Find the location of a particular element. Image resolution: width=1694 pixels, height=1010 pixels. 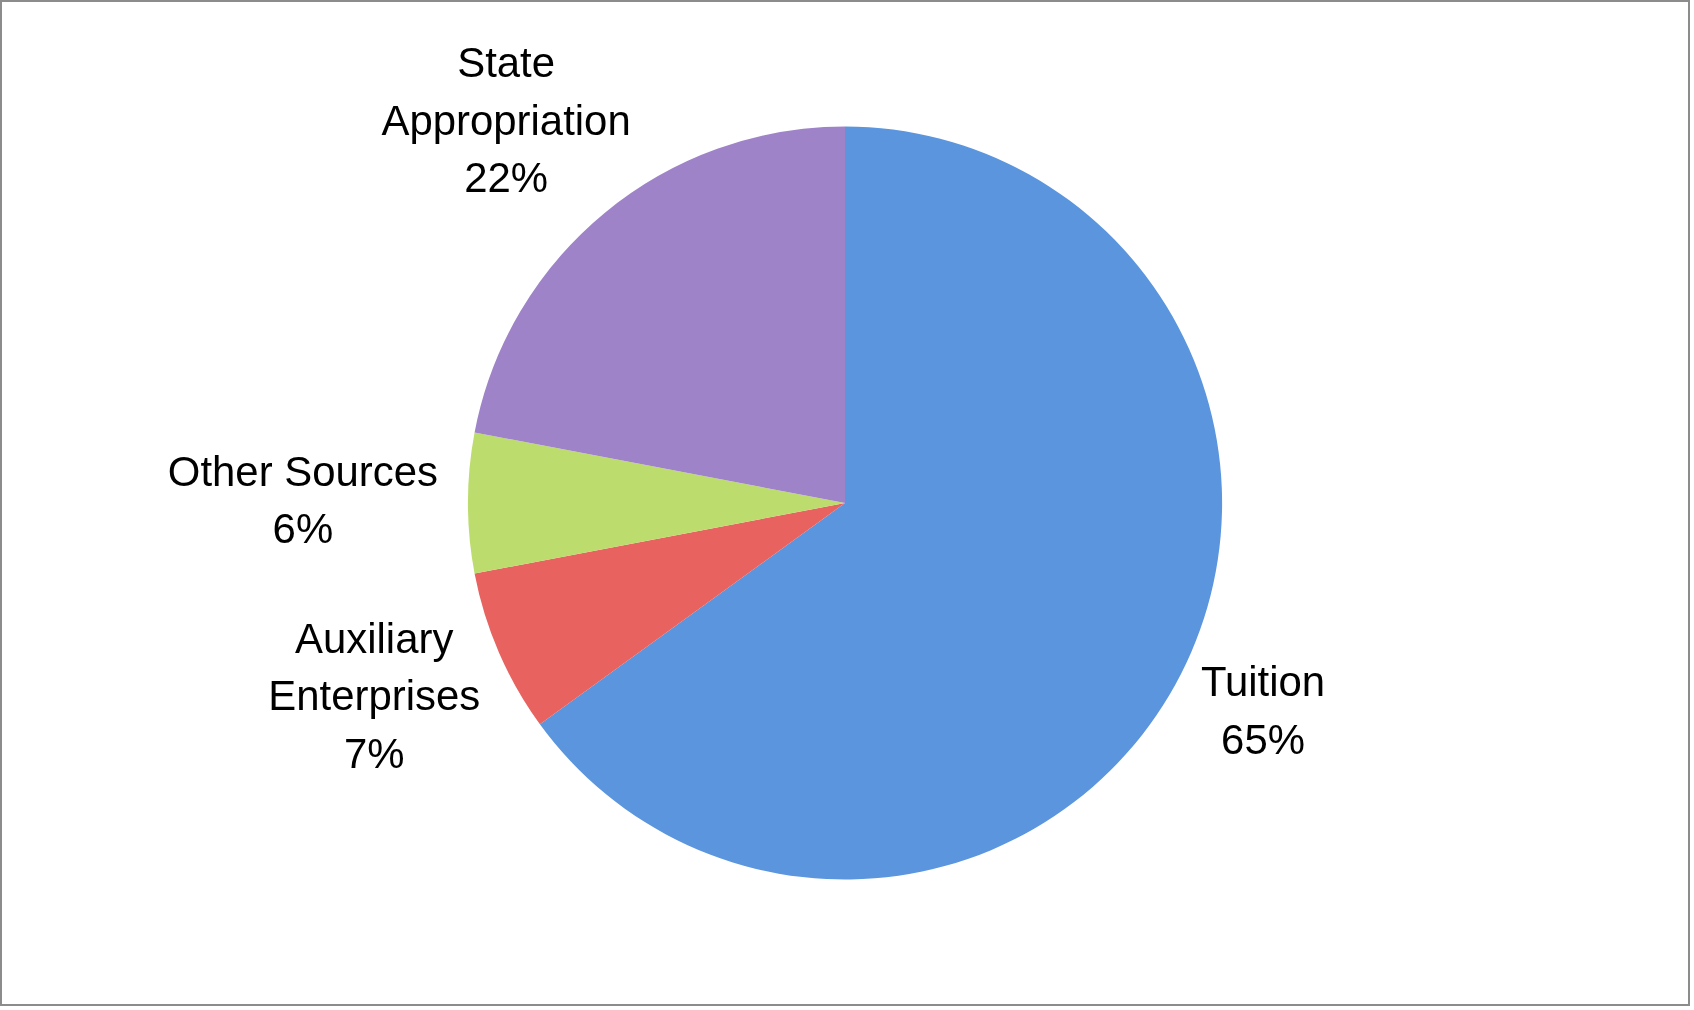

slice-label: Auxiliary Enterprises is located at coordinates (374, 667).